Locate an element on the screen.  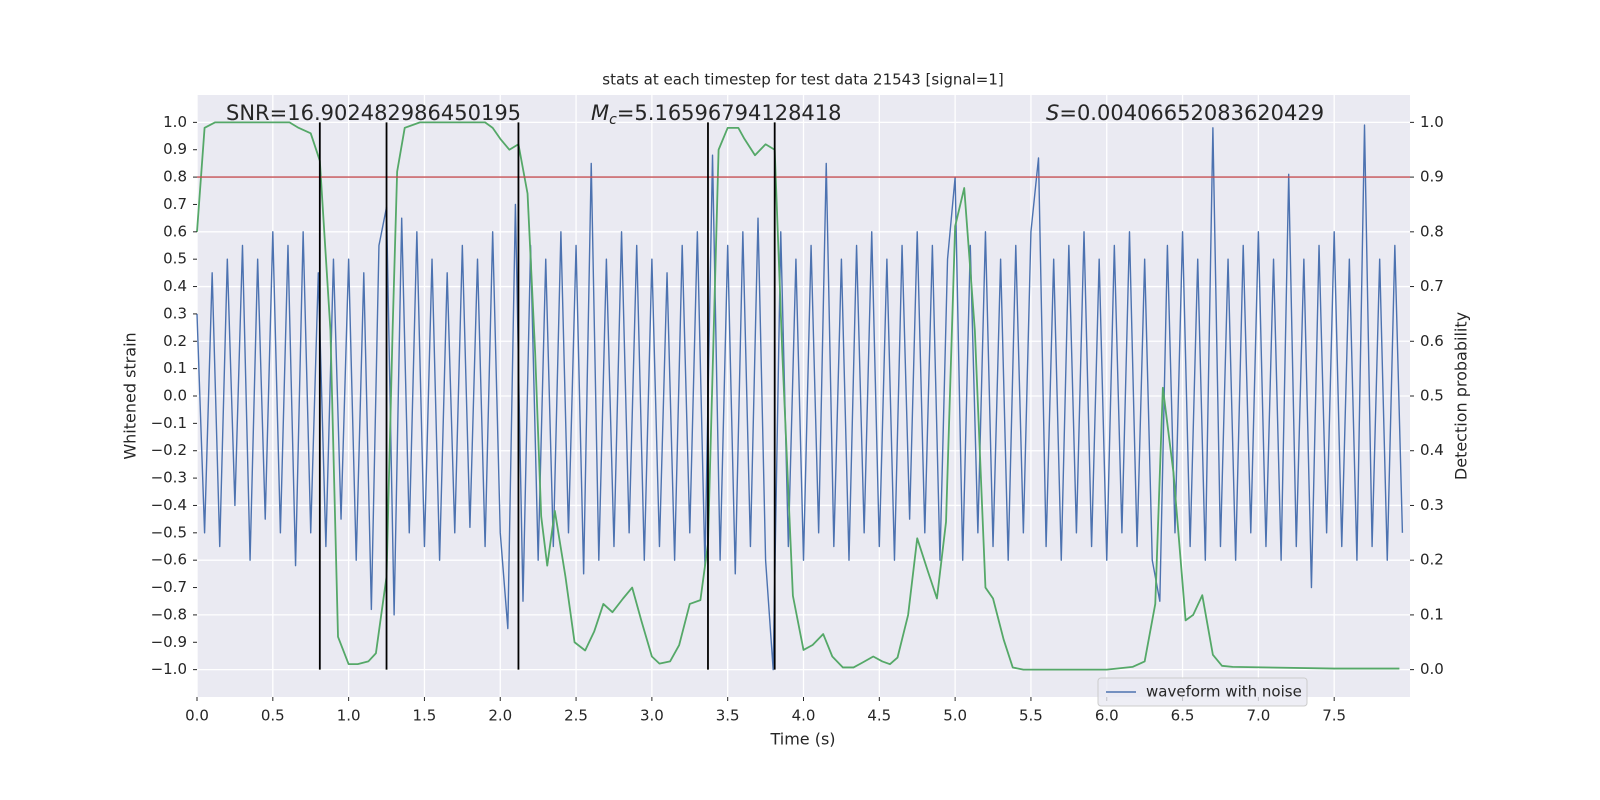
y-tick-label: 0.8 is located at coordinates (175, 177).